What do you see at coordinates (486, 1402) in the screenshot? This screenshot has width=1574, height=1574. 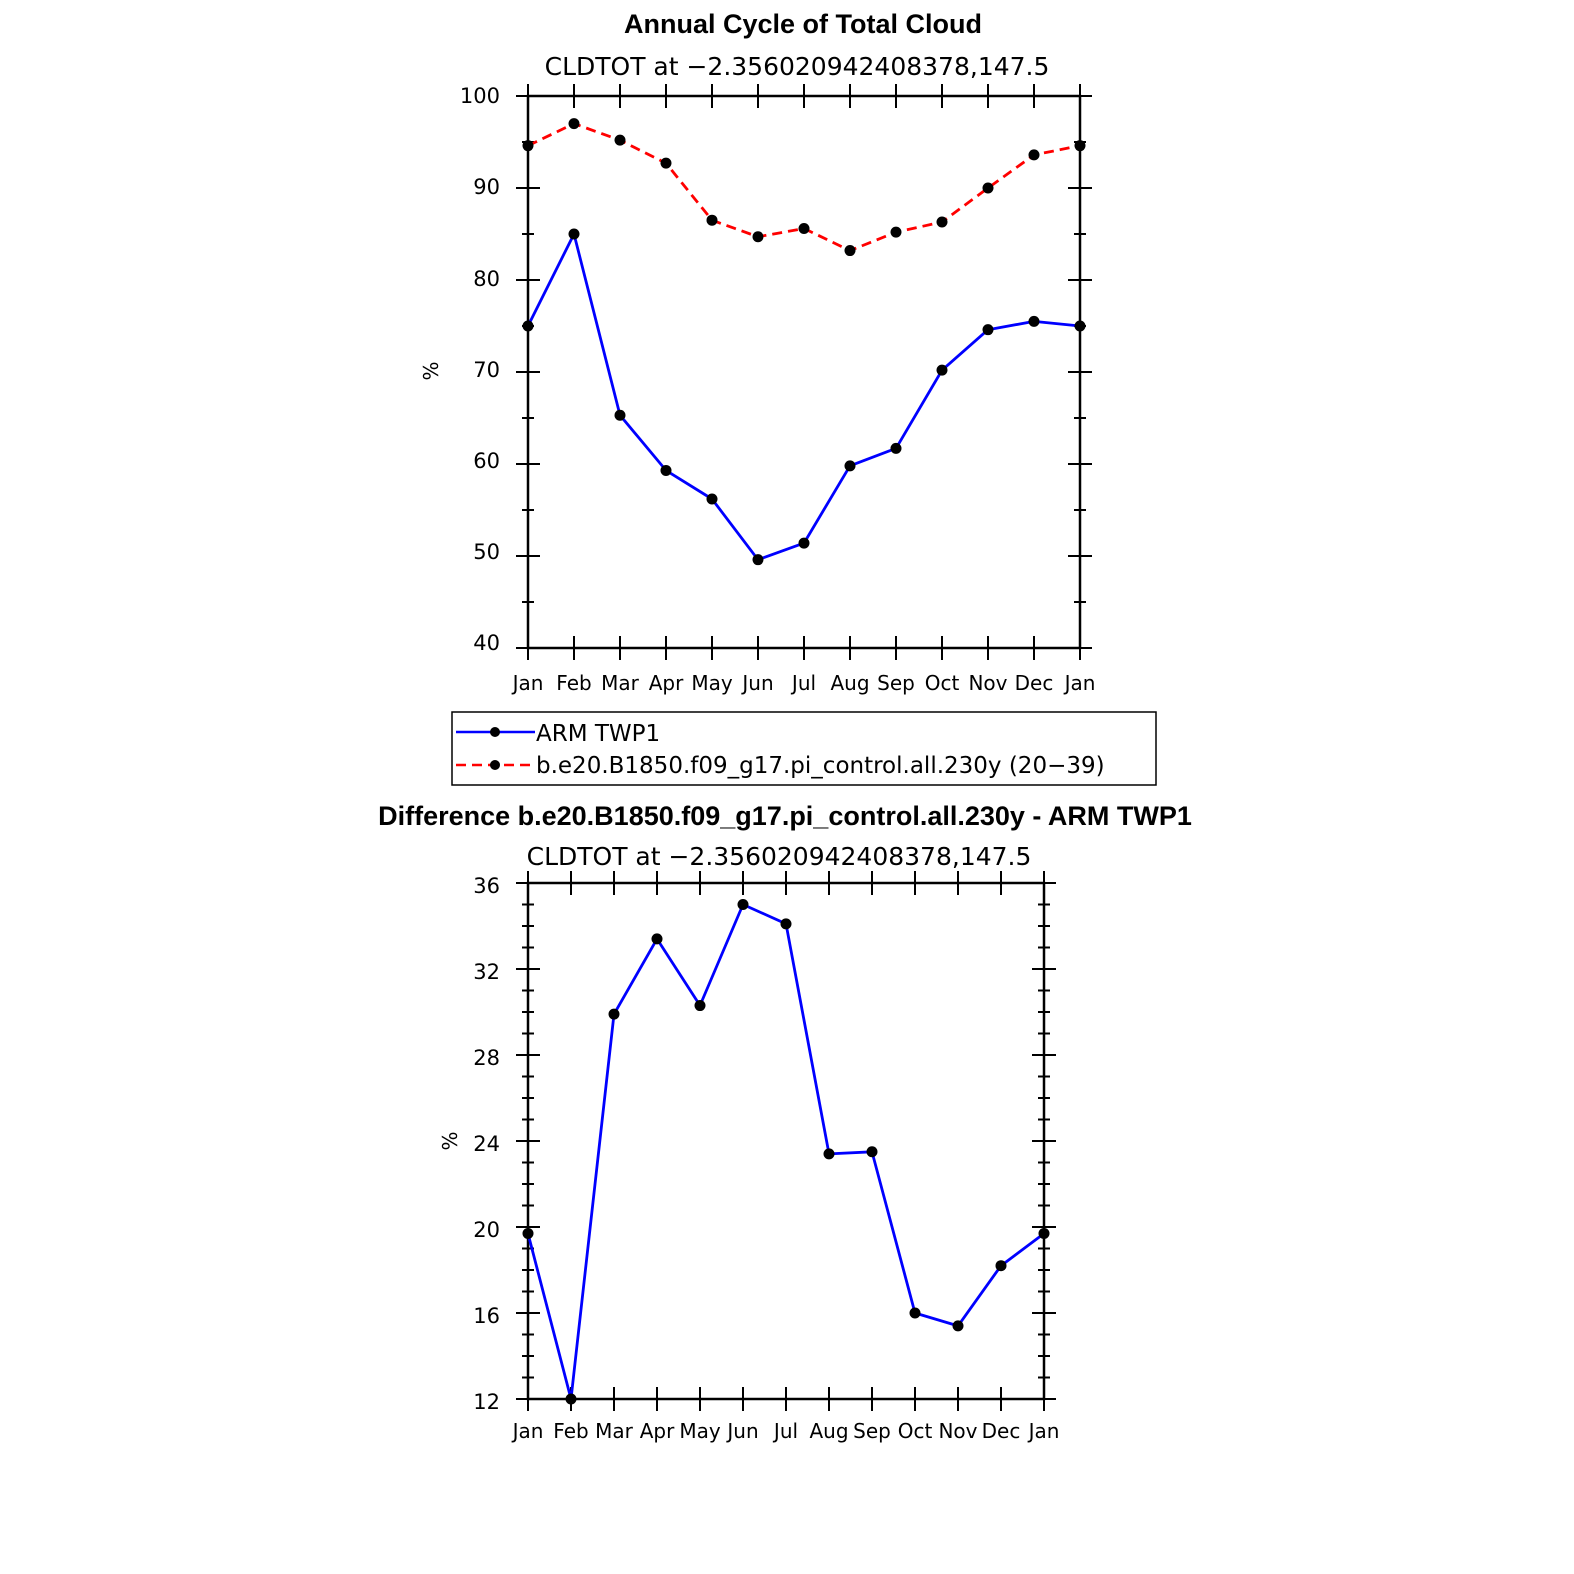 I see `y-tick-label: 12` at bounding box center [486, 1402].